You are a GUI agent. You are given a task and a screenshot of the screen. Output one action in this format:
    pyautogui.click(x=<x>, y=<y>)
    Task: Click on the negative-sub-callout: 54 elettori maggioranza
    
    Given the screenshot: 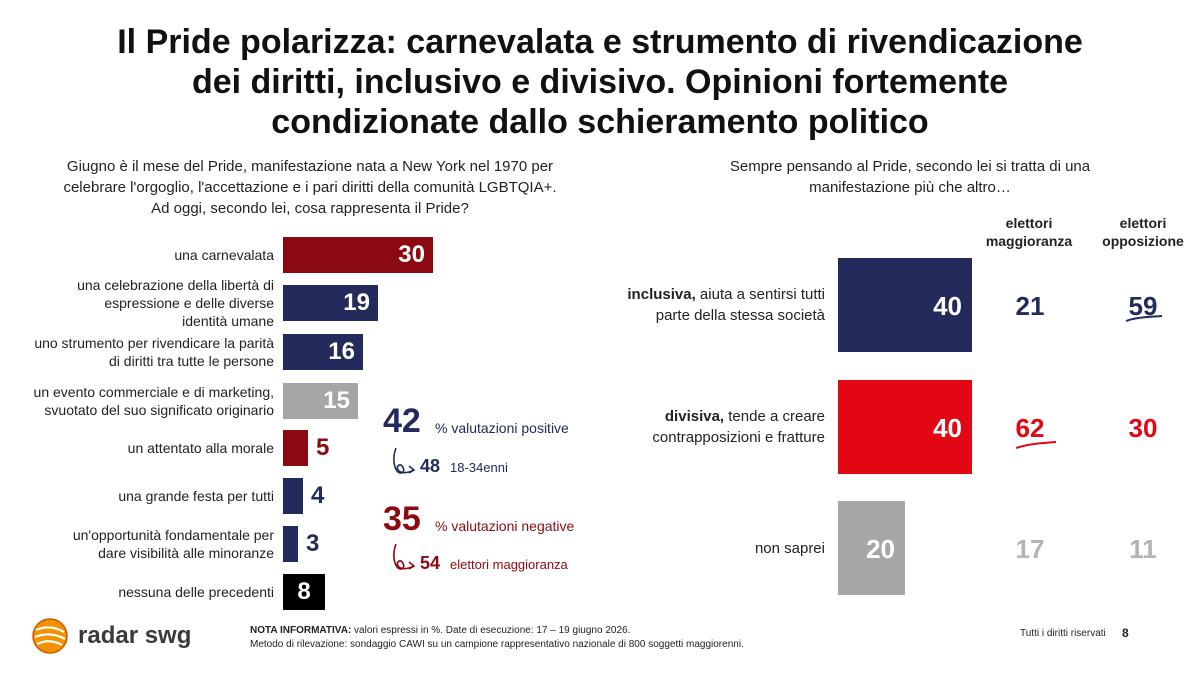 What is the action you would take?
    pyautogui.click(x=515, y=564)
    